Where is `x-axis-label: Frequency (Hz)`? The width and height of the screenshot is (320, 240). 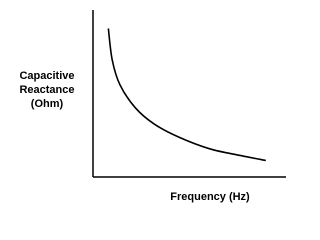 x-axis-label: Frequency (Hz) is located at coordinates (210, 197).